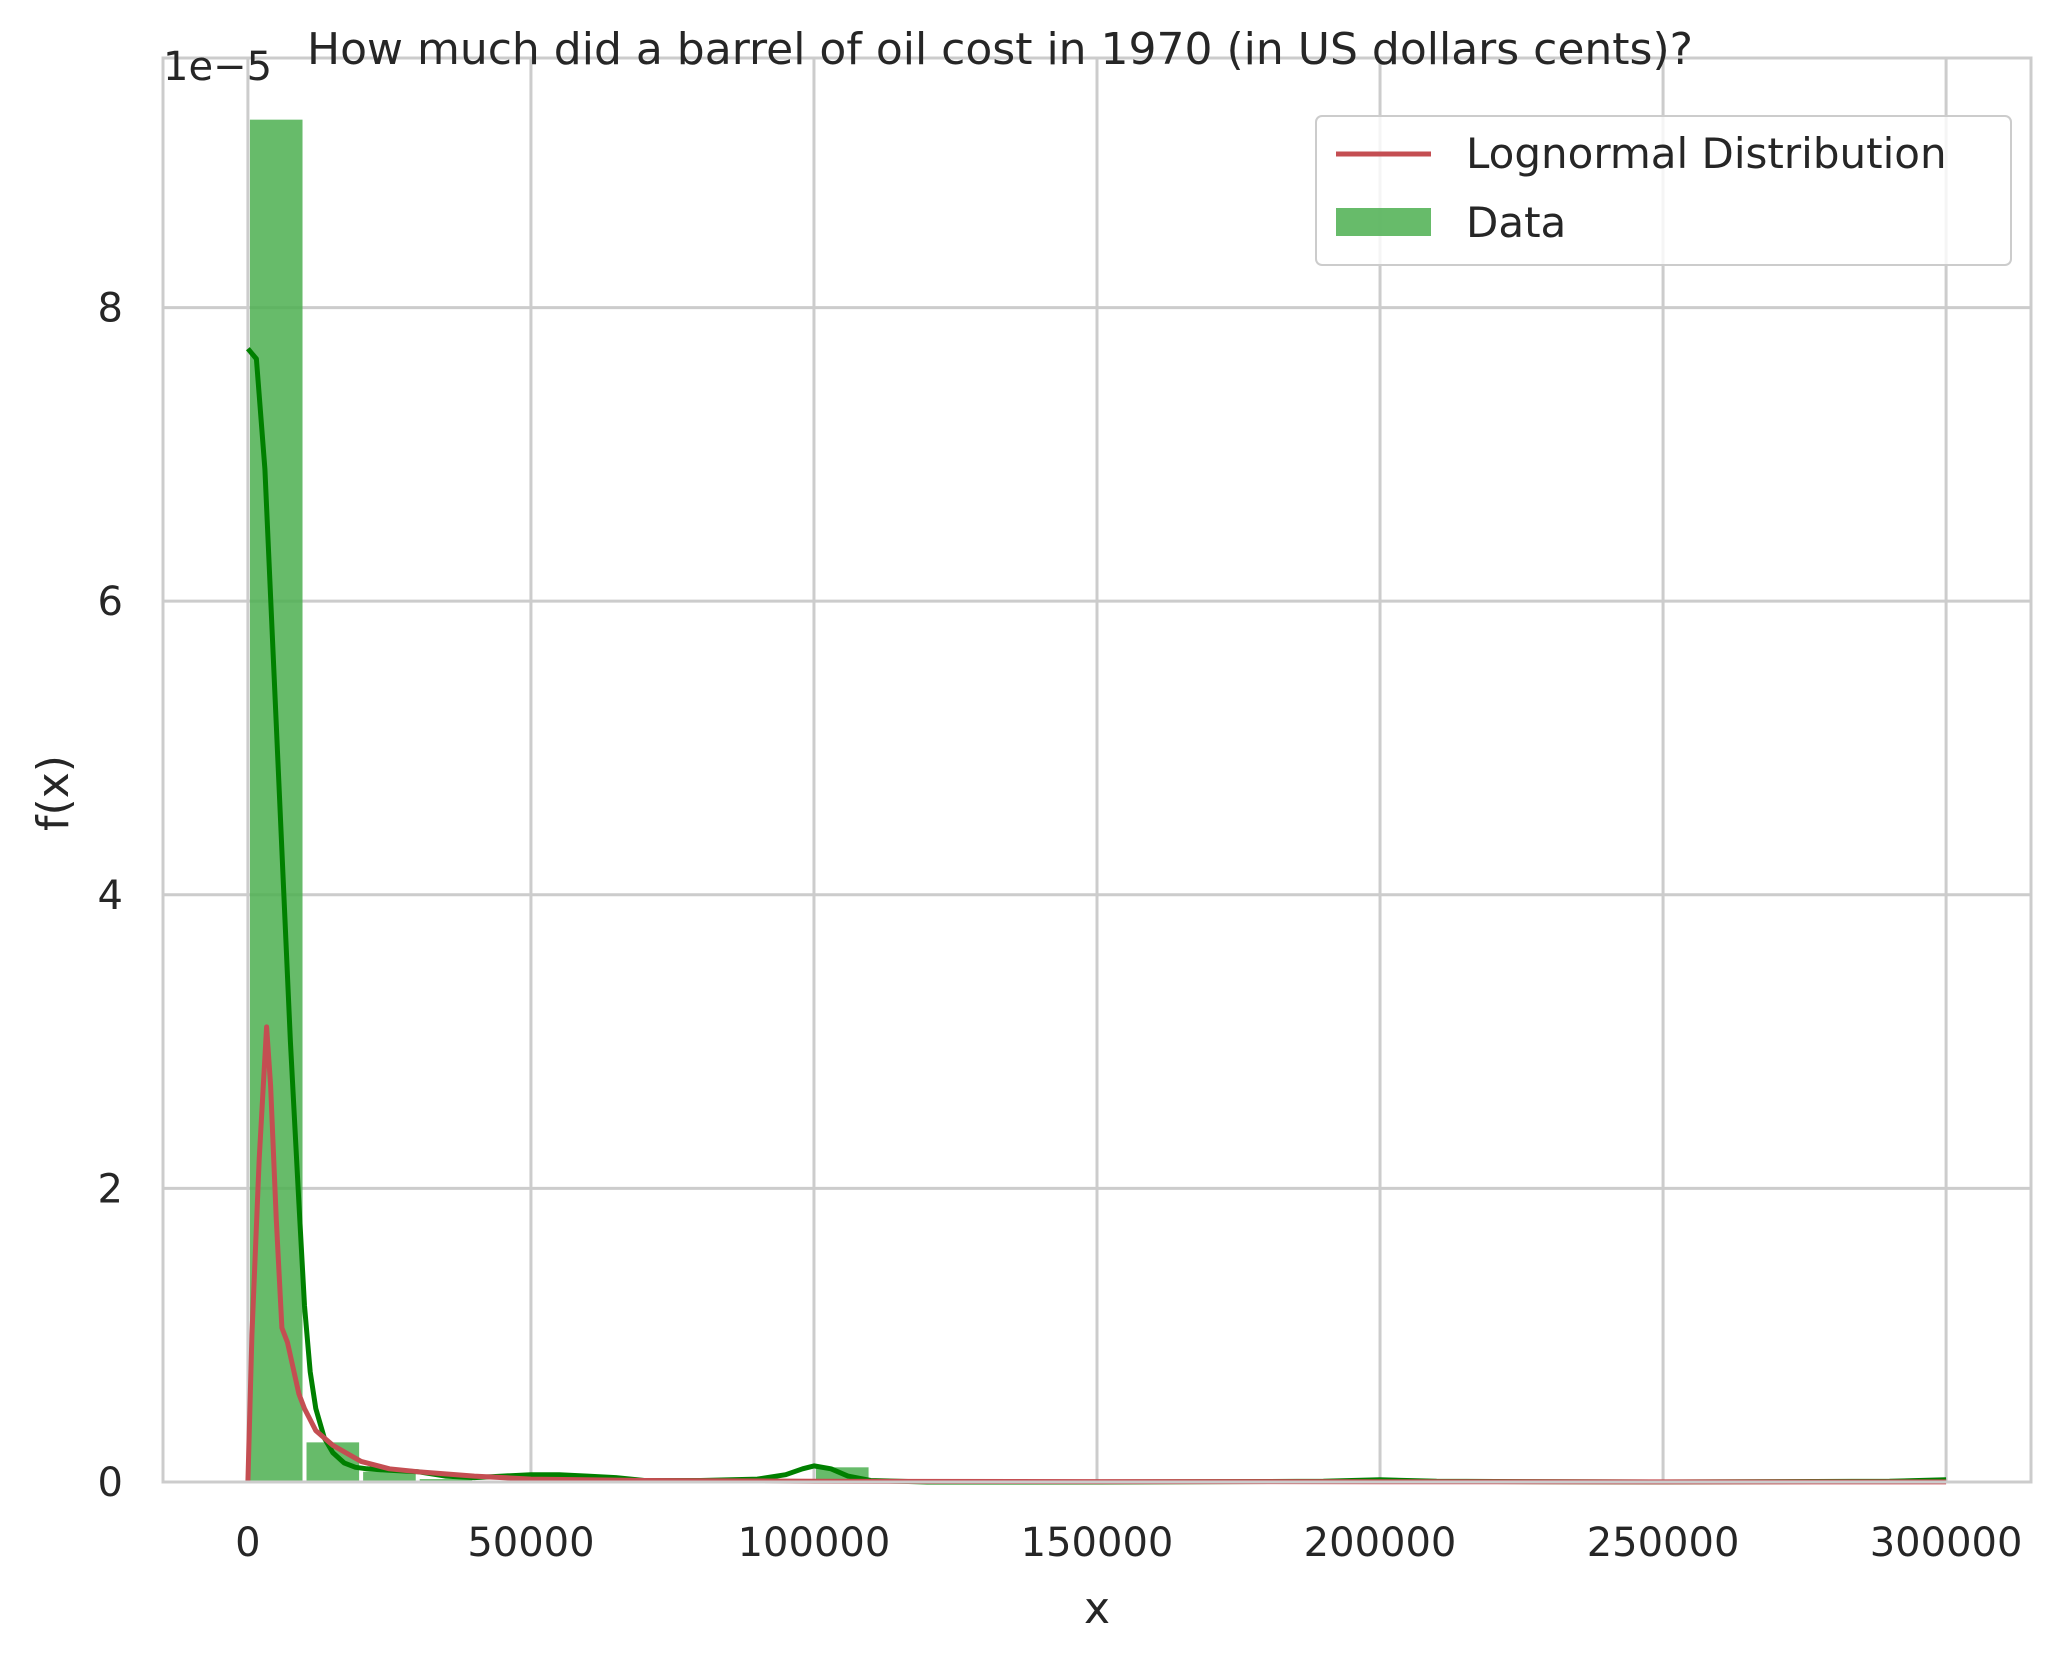 The height and width of the screenshot is (1658, 2056). Describe the element at coordinates (1383, 222) in the screenshot. I see `legend-swatch-data` at that location.